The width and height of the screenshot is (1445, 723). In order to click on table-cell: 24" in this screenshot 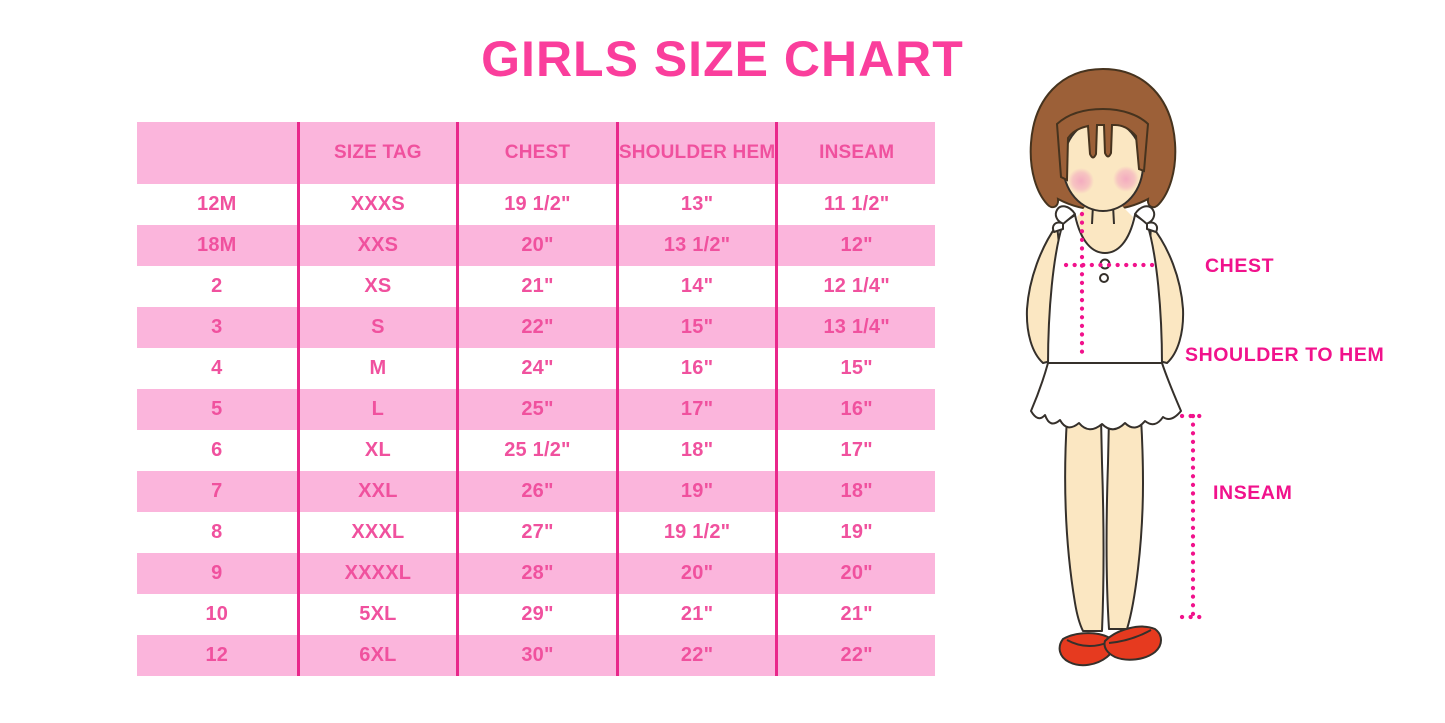, I will do `click(536, 368)`.